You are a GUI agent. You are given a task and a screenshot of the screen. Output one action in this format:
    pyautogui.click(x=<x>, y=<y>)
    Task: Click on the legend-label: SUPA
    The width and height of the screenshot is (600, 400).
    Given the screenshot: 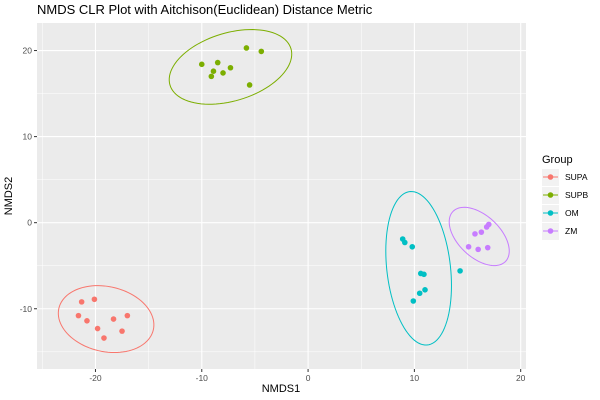 What is the action you would take?
    pyautogui.click(x=576, y=177)
    